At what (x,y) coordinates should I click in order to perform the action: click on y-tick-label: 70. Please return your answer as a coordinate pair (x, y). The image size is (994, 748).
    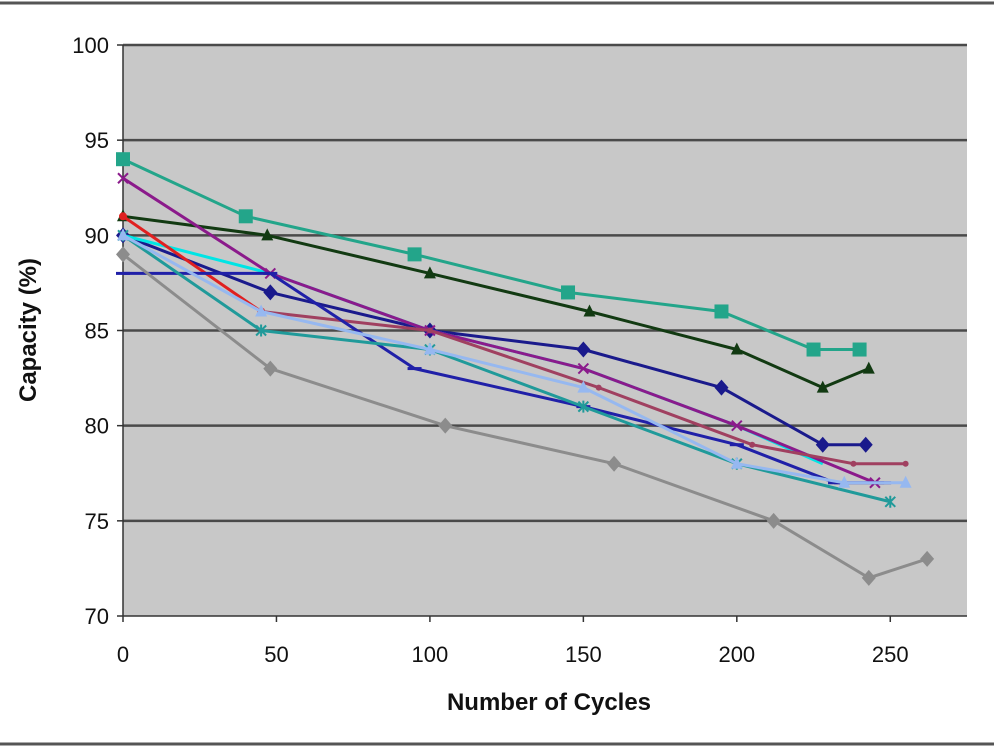
    Looking at the image, I should click on (97, 616).